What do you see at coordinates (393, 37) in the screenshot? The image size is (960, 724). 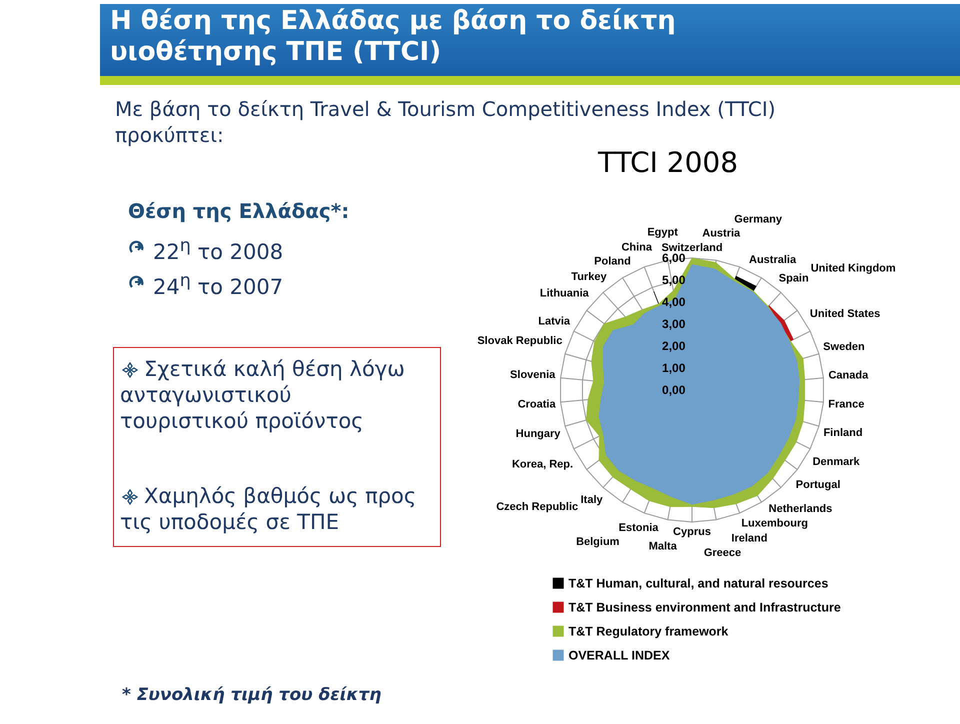 I see `chart-title: Η θέση της Ελλάδας με βάση το δείκτη υιοθέτησης ΤΠΕ (TTCI)` at bounding box center [393, 37].